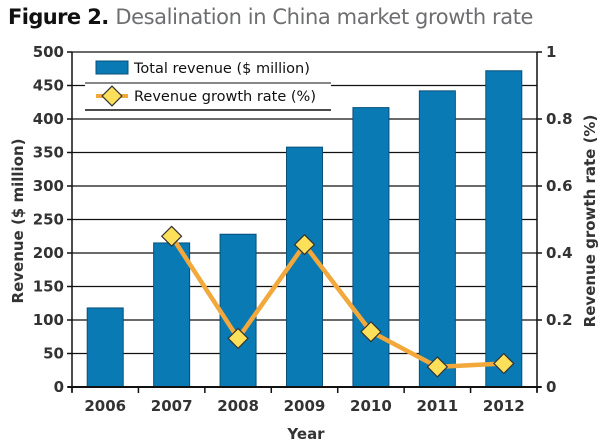  I want to click on legend-line-label: Revenue growth rate (%), so click(225, 97).